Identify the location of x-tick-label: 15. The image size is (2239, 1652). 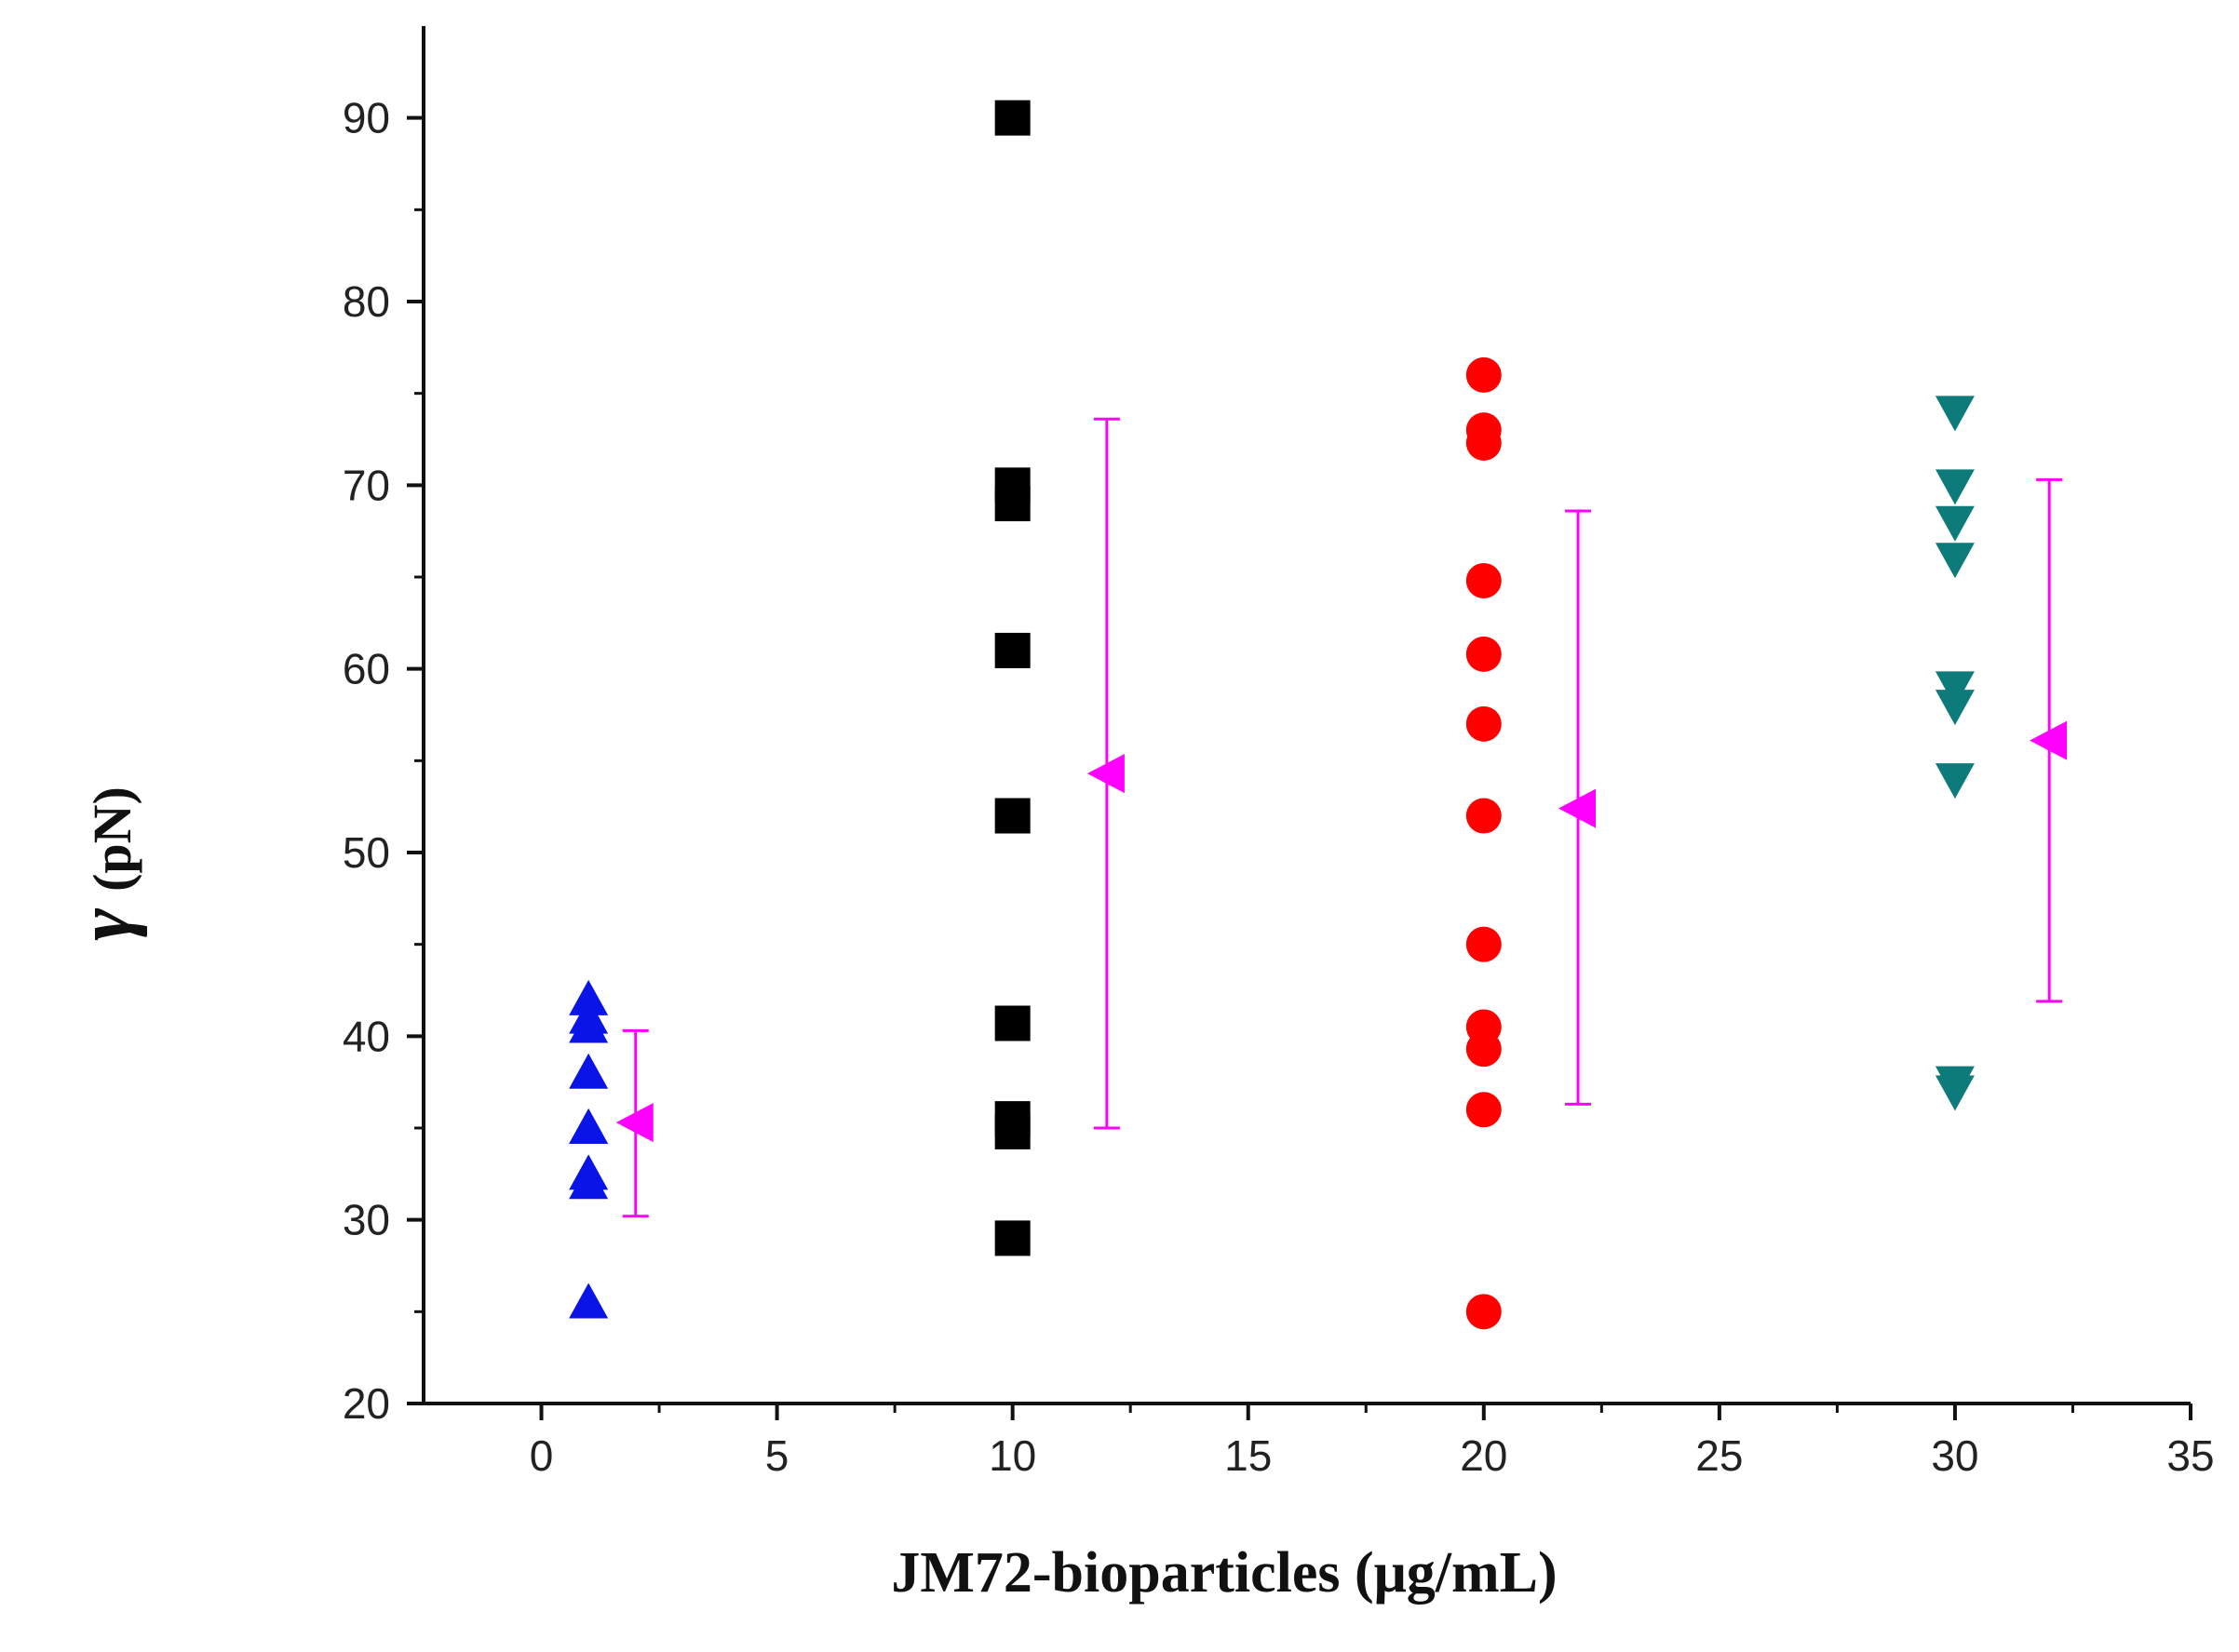
(1248, 1455).